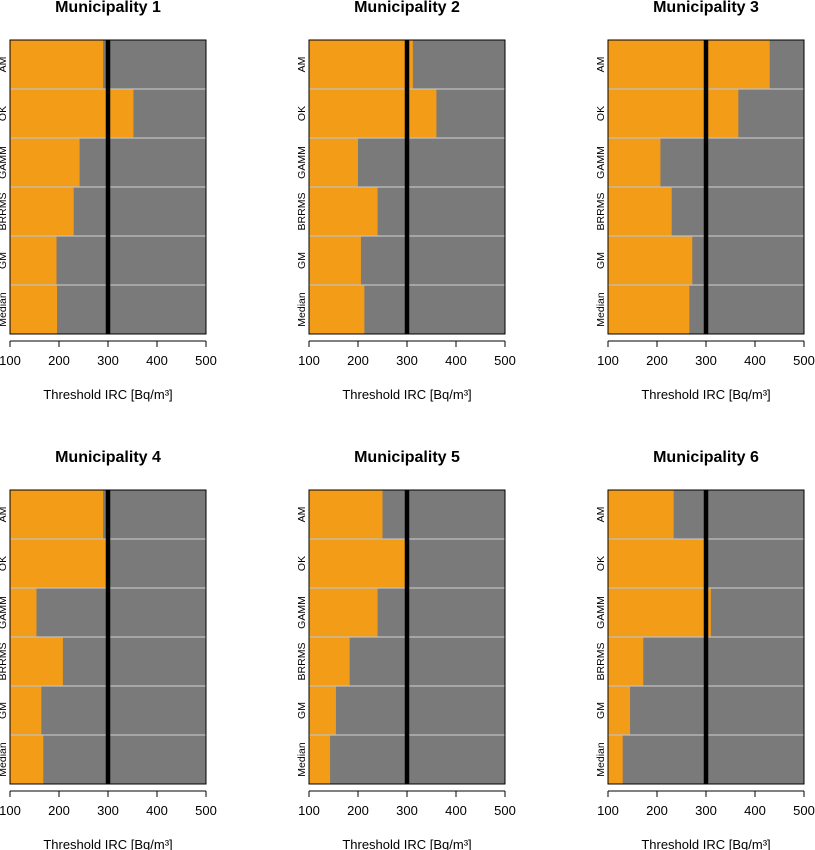  I want to click on panel-title: Municipality 6, so click(706, 457).